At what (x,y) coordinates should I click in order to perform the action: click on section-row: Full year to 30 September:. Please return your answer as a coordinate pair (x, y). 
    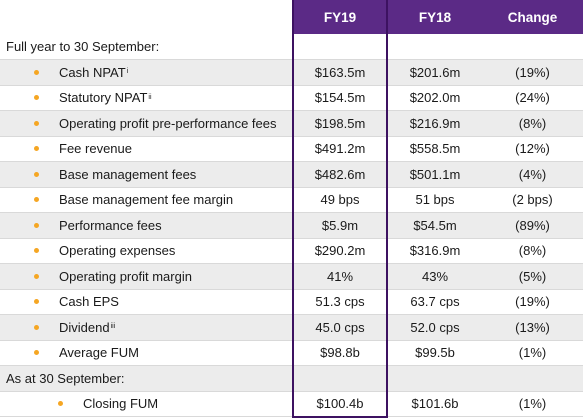
    Looking at the image, I should click on (291, 47).